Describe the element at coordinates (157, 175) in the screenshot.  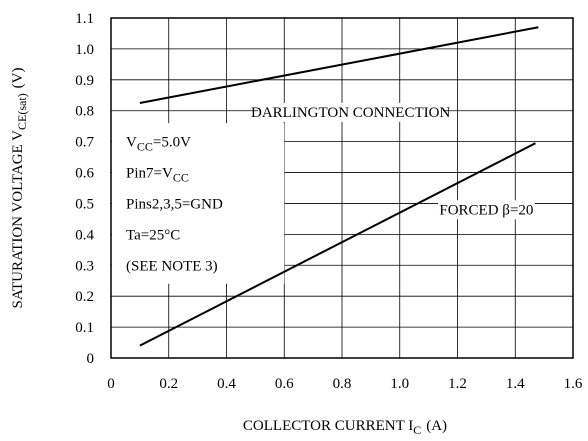
I see `condition-line: Pin7=VCC` at that location.